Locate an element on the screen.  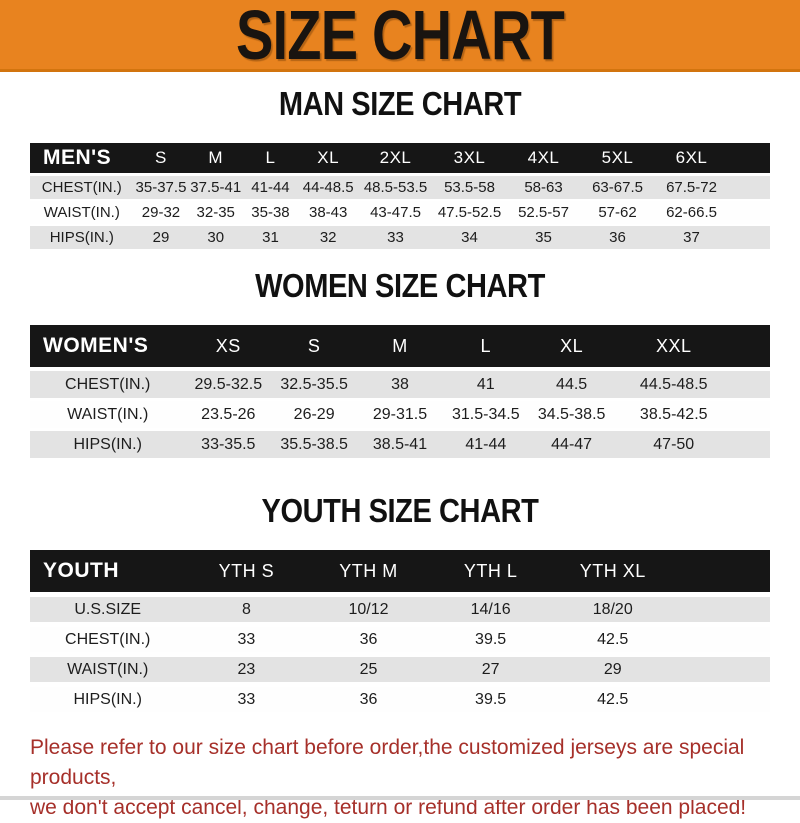
size-value-cell: 38.5-41 is located at coordinates (400, 444).